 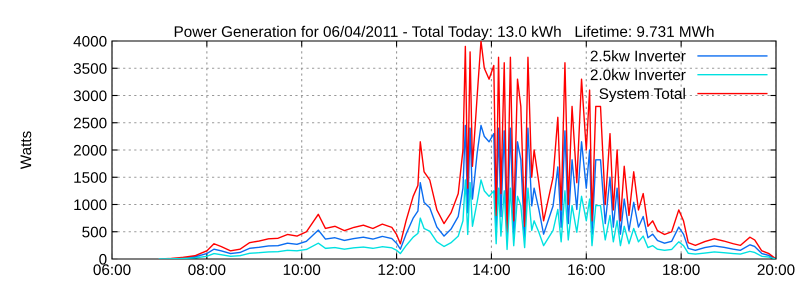 I want to click on x-tick-label: 10:00, so click(x=302, y=270).